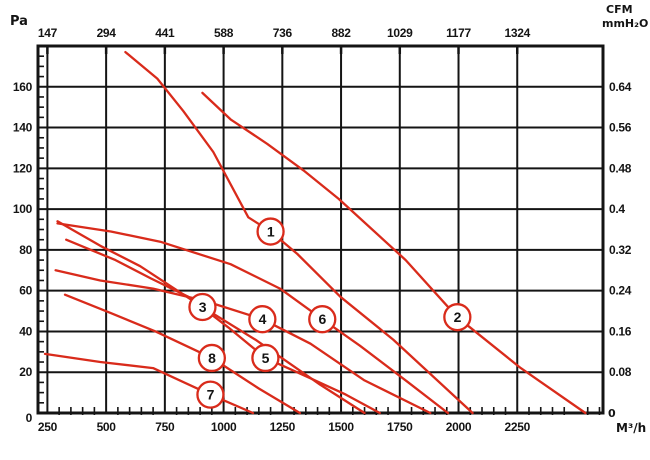 The height and width of the screenshot is (460, 650). I want to click on bottom-axis-tick-label: 1750, so click(400, 427).